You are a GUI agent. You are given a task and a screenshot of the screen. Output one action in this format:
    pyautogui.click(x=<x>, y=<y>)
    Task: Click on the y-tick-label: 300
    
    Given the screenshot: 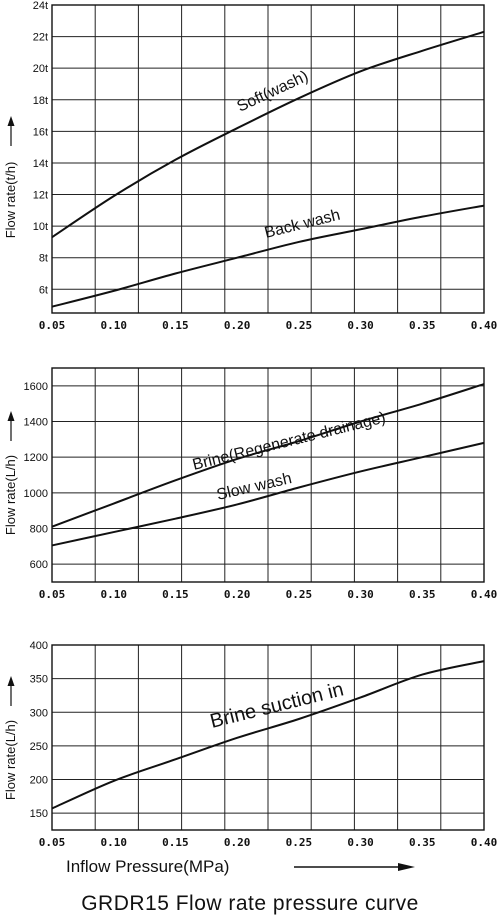 What is the action you would take?
    pyautogui.click(x=39, y=713)
    